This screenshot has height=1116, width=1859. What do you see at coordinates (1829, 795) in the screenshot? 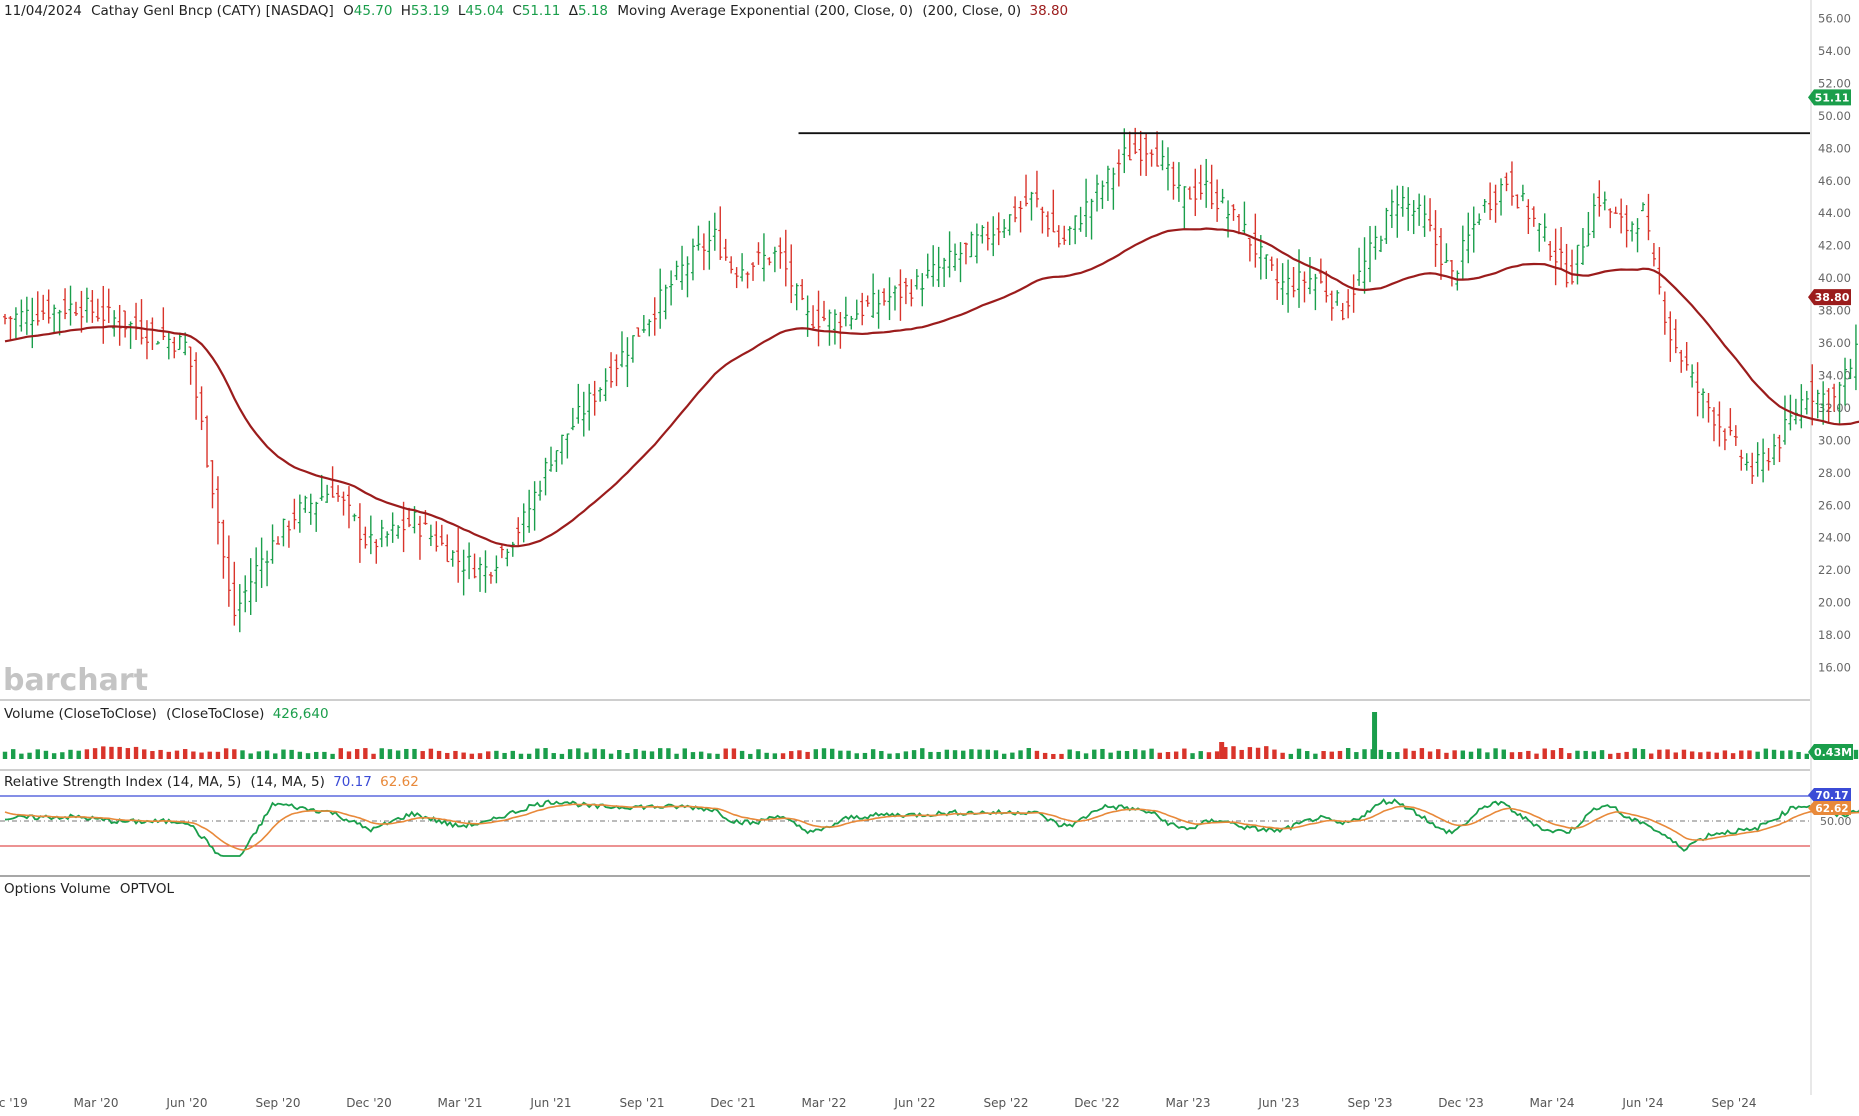
I see `rsi-value-badge-bg` at bounding box center [1829, 795].